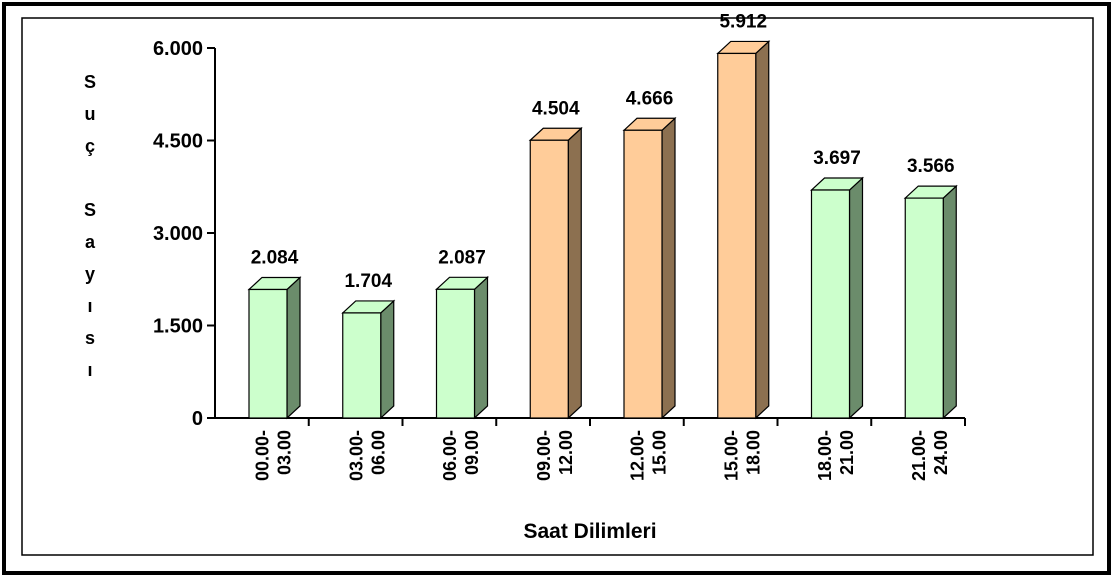 The width and height of the screenshot is (1114, 578). I want to click on value-label: 2.084, so click(275, 257).